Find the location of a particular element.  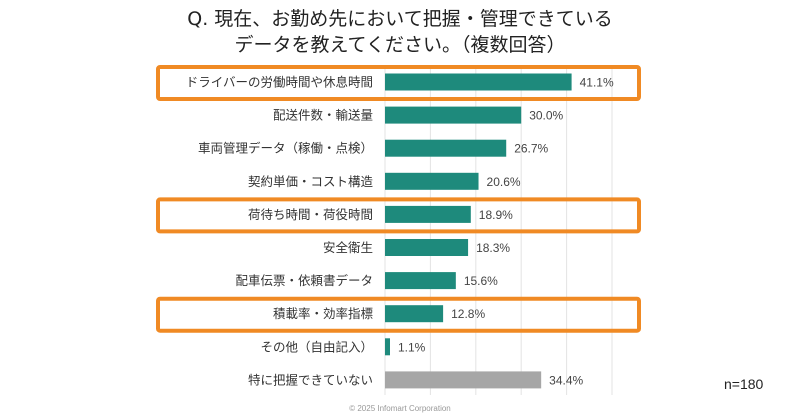

category-label: 荷待ち時間・荷役時間 is located at coordinates (310, 214).